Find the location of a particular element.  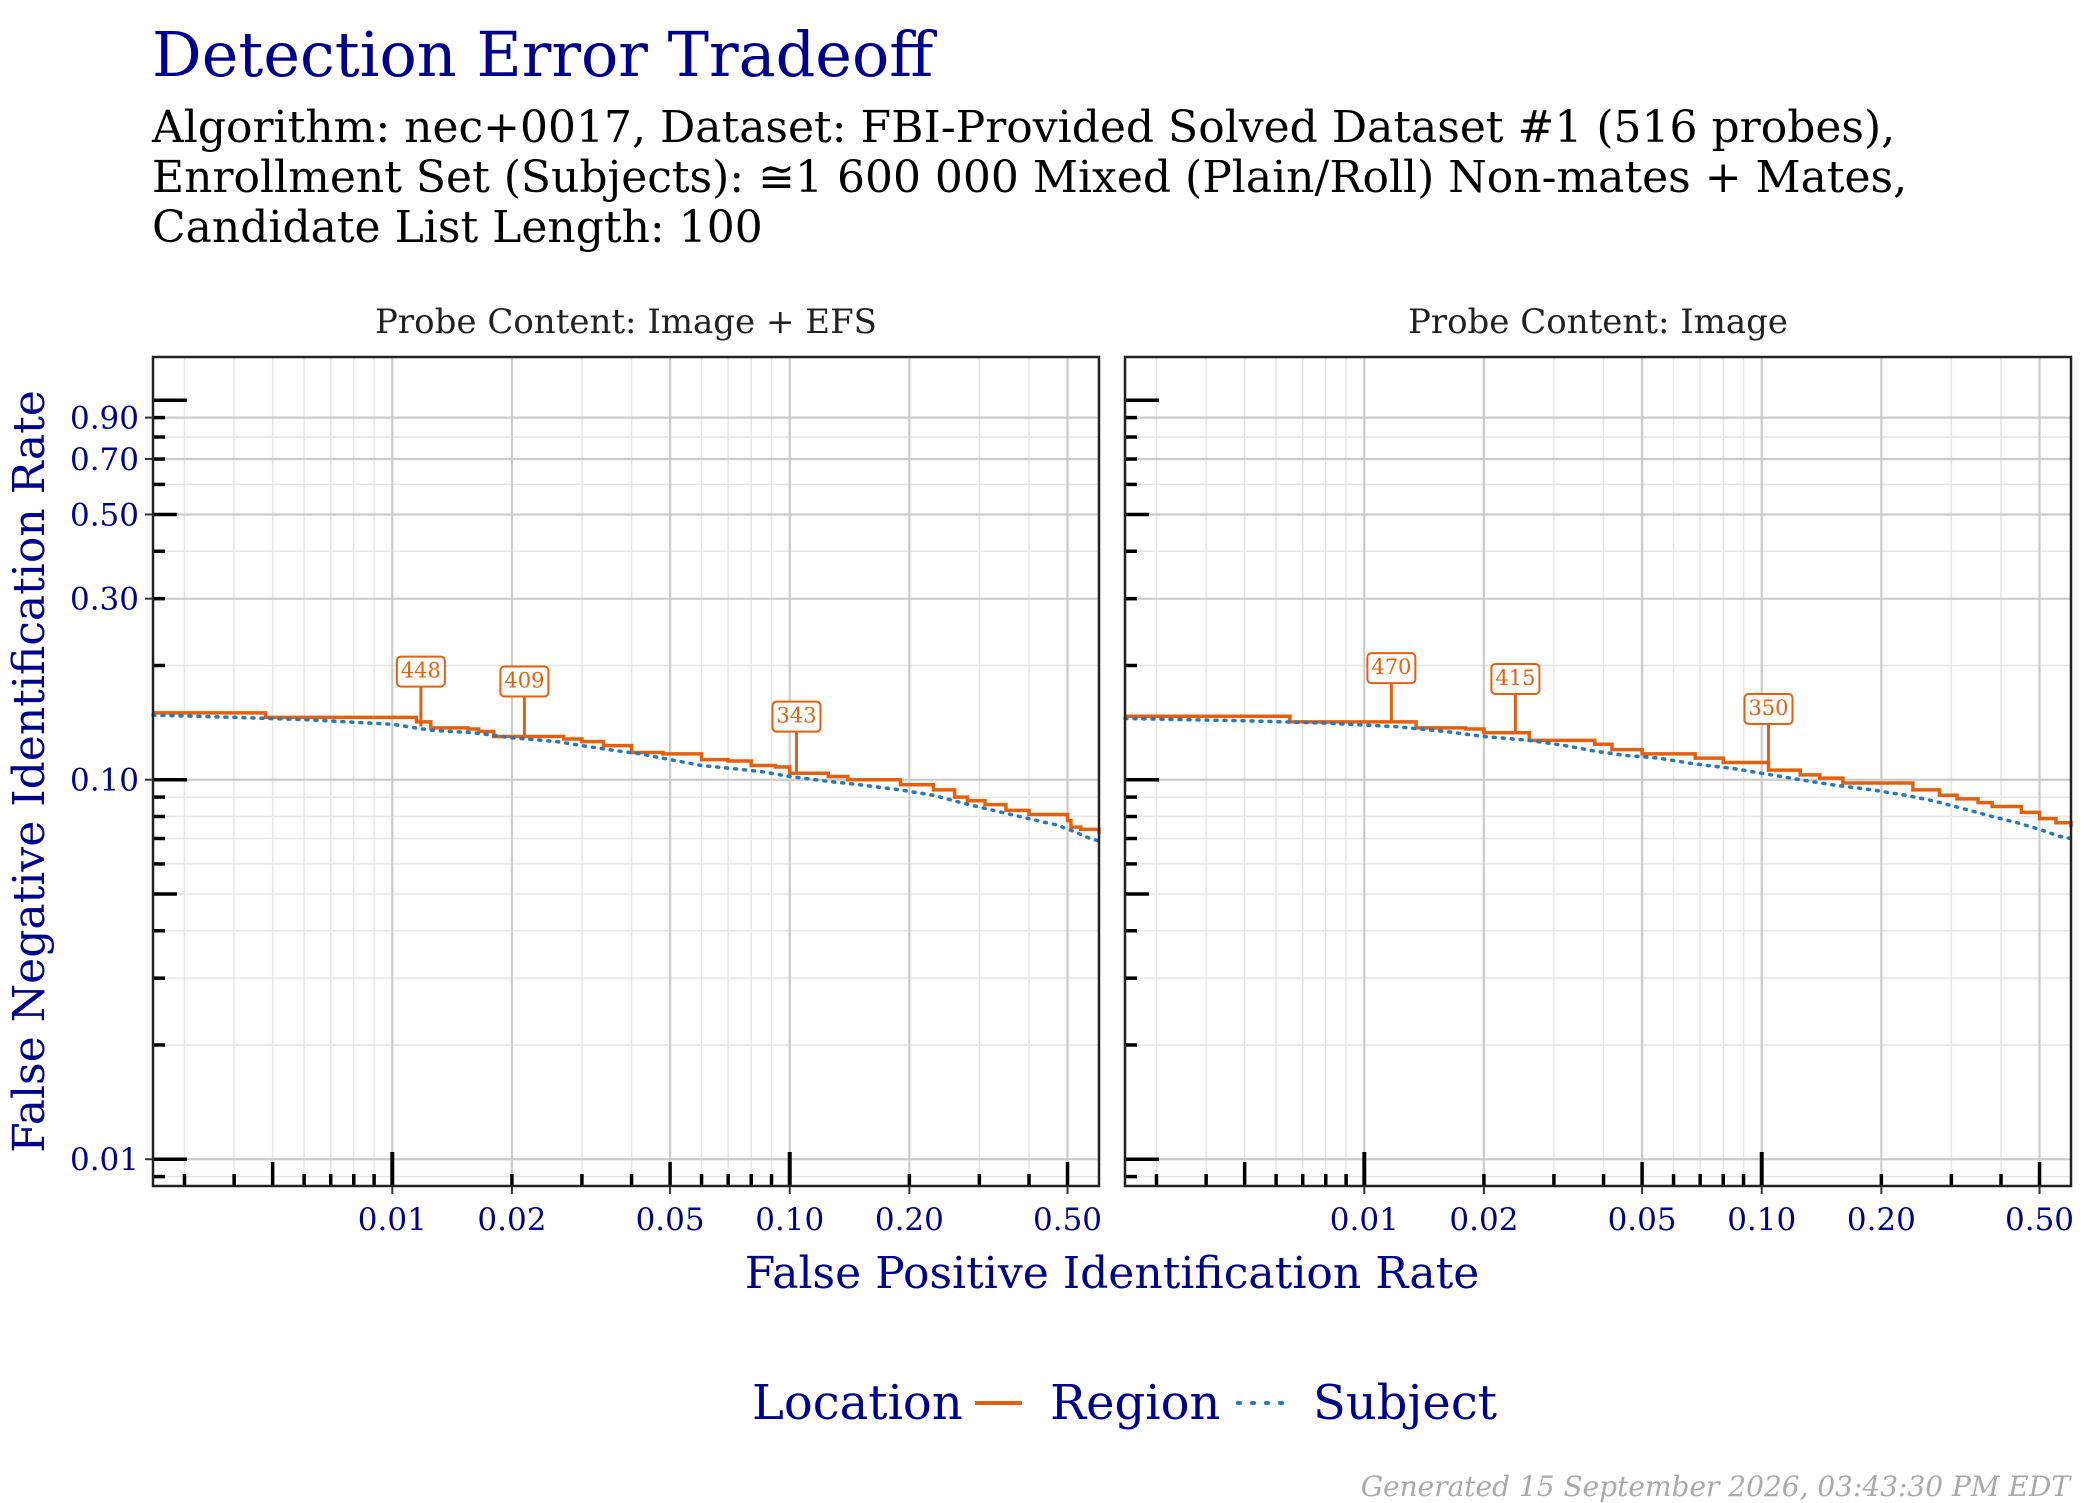

subtitle-line-3: Candidate List Length: 100 is located at coordinates (457, 227).